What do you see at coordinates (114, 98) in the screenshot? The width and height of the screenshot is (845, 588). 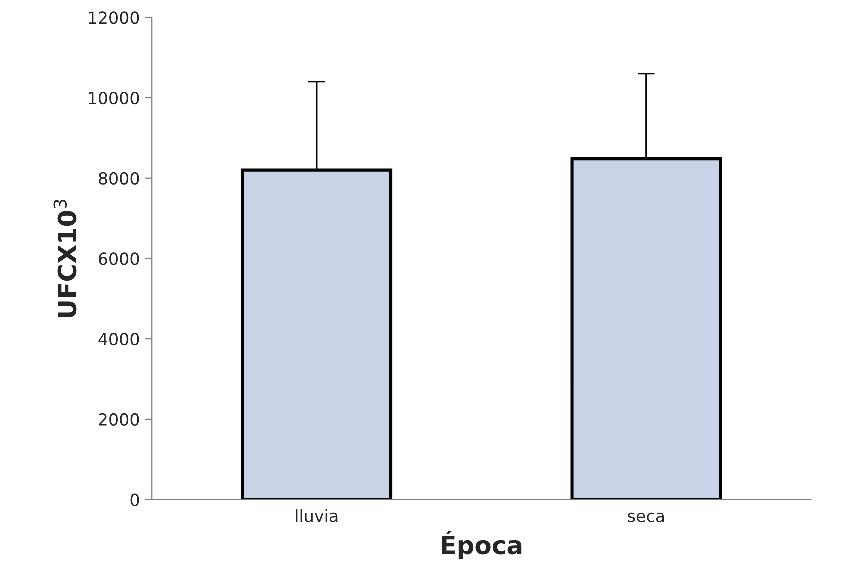 I see `y-tick-label: 10000` at bounding box center [114, 98].